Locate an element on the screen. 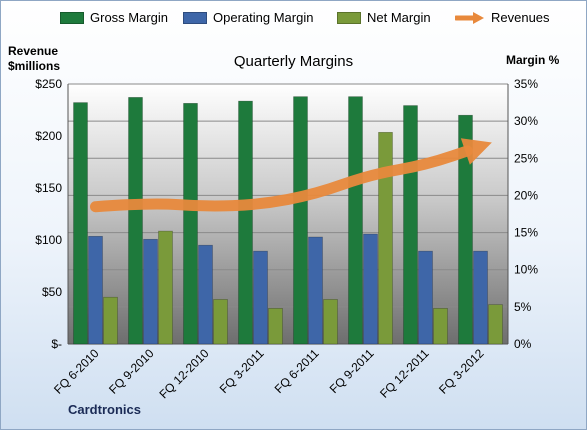 Image resolution: width=587 pixels, height=430 pixels. x-tick-label: FQ 6-2010 is located at coordinates (76, 371).